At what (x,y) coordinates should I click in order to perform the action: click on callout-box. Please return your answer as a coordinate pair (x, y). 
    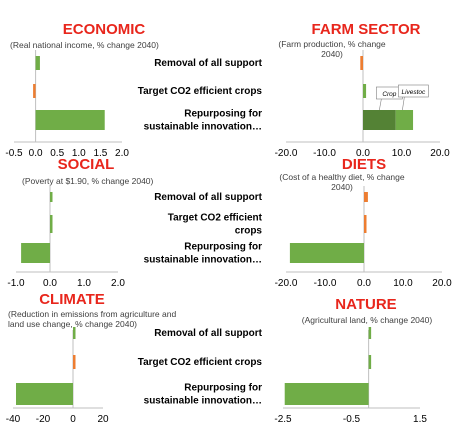
    Looking at the image, I should click on (413, 91).